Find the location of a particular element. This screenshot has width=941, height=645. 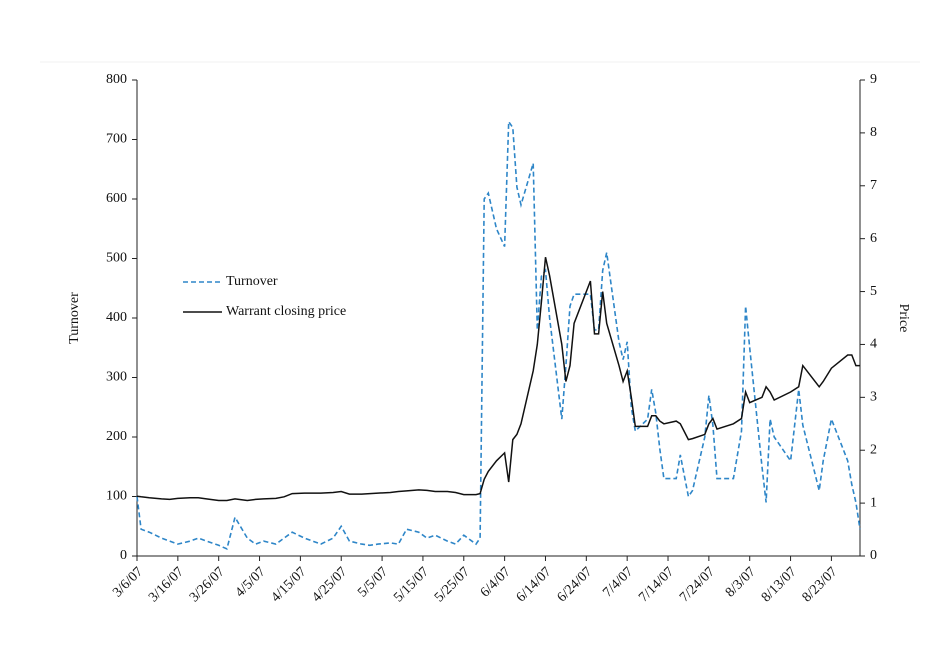

x-tick-label: 8/23/07 is located at coordinates (820, 584).